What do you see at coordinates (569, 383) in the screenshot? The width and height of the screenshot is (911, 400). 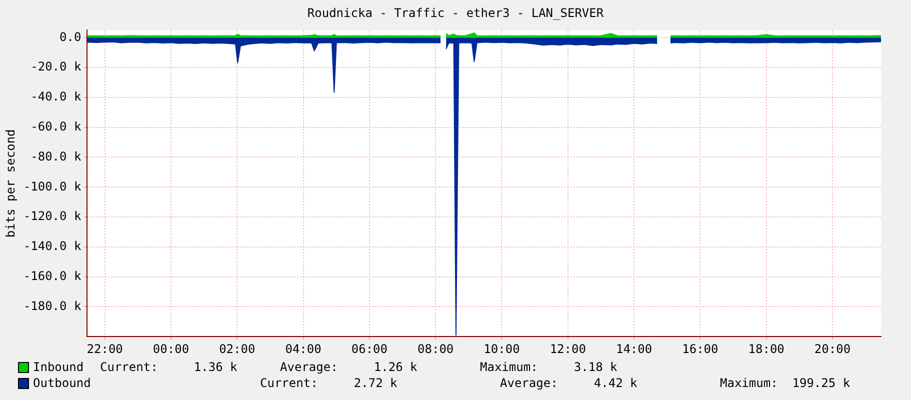 I see `text: Average: 4.42 k` at bounding box center [569, 383].